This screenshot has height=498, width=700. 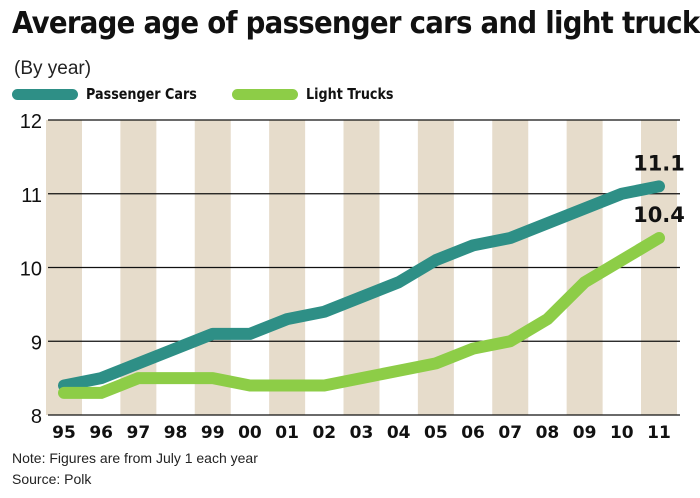 I want to click on y-tick-label-8: 8, so click(x=36, y=417).